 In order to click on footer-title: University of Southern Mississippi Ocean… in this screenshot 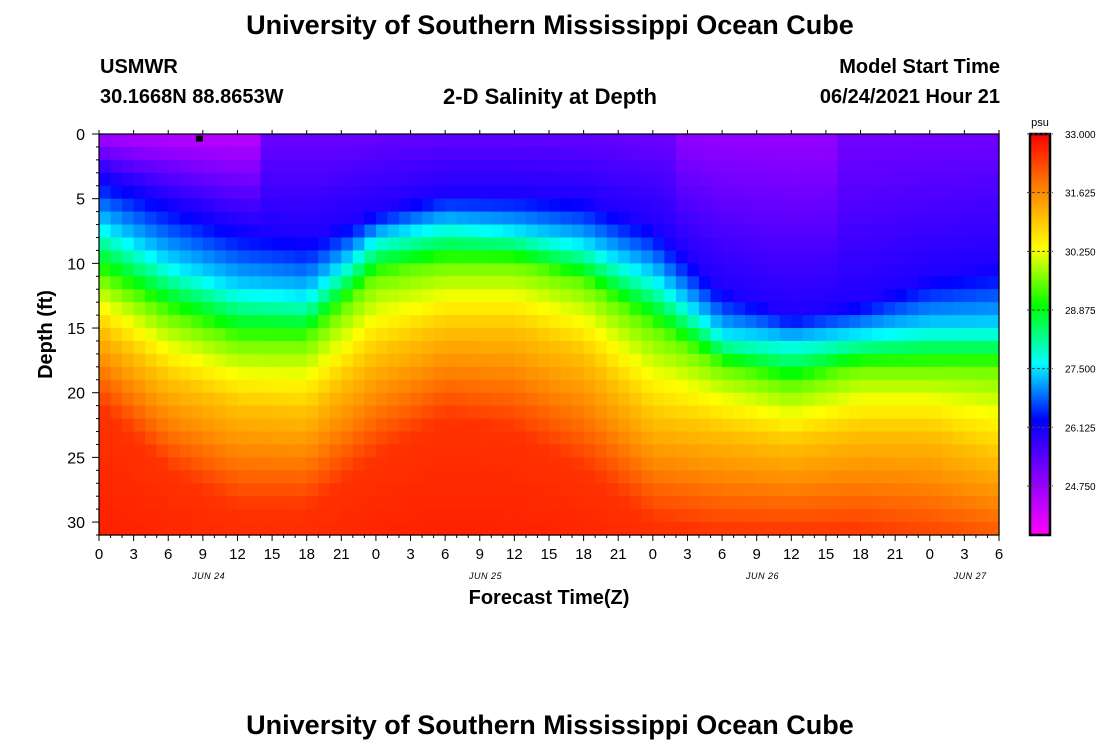, I will do `click(550, 725)`.